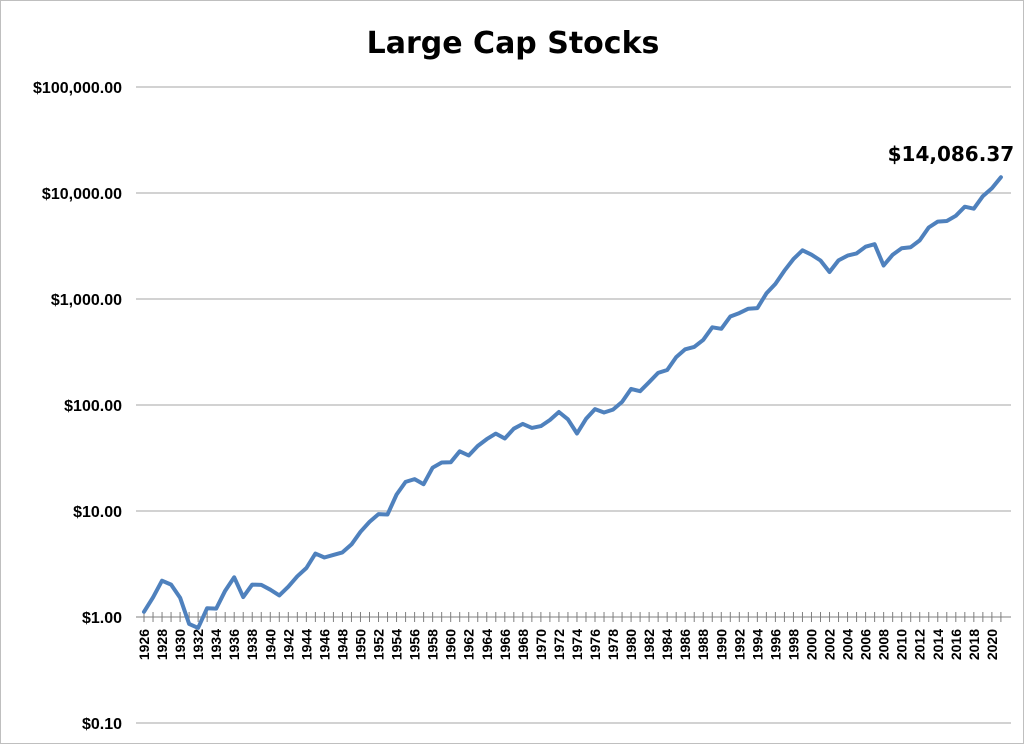 This screenshot has height=745, width=1024. Describe the element at coordinates (721, 644) in the screenshot. I see `x-tick-label: 1990` at that location.